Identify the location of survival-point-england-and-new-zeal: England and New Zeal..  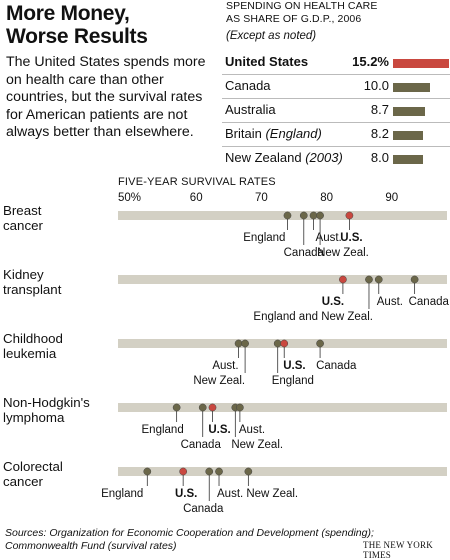
(313, 299).